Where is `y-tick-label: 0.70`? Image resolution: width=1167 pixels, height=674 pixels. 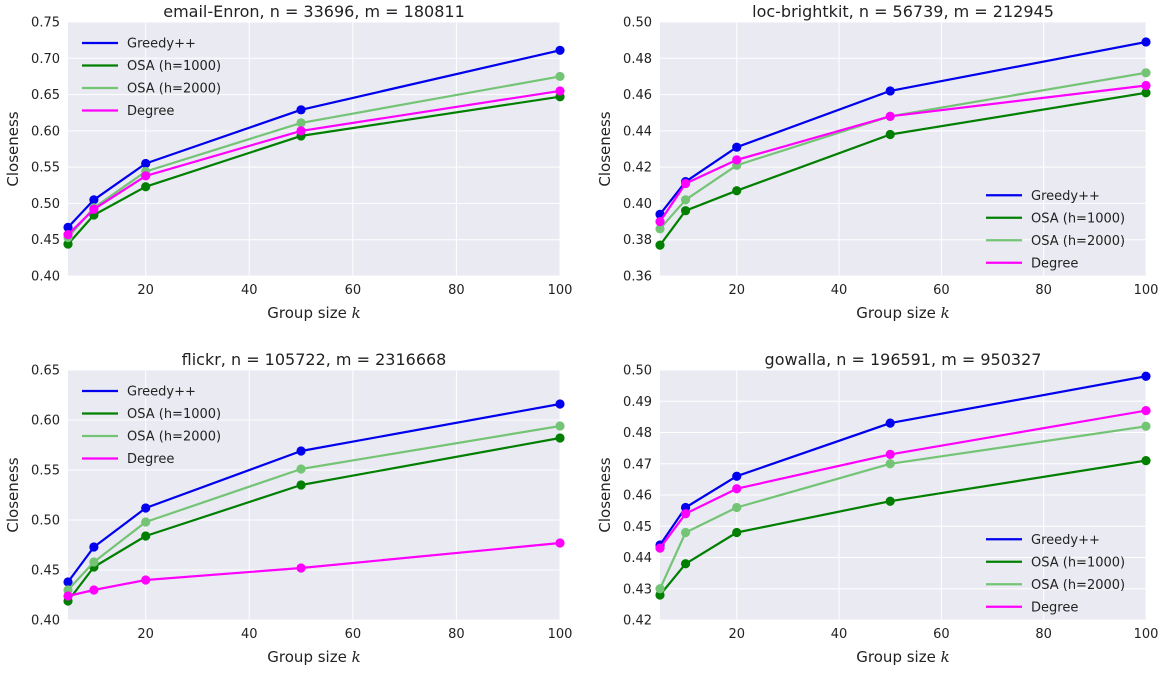 y-tick-label: 0.70 is located at coordinates (45, 59).